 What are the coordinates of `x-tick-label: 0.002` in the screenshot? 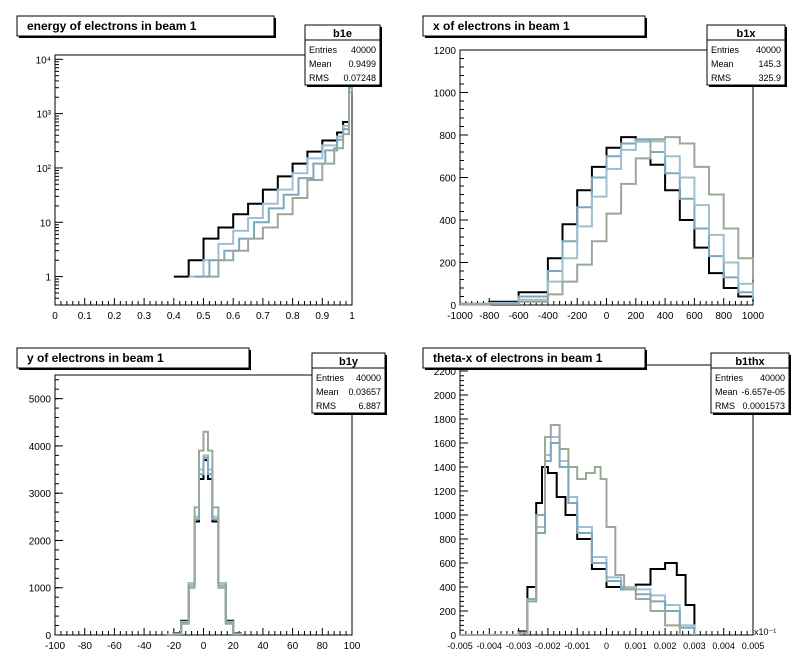 It's located at (665, 646).